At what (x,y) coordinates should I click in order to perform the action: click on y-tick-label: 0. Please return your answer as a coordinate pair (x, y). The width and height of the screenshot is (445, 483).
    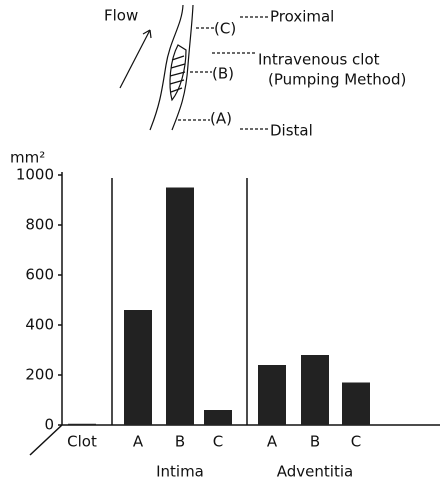
    Looking at the image, I should click on (49, 425).